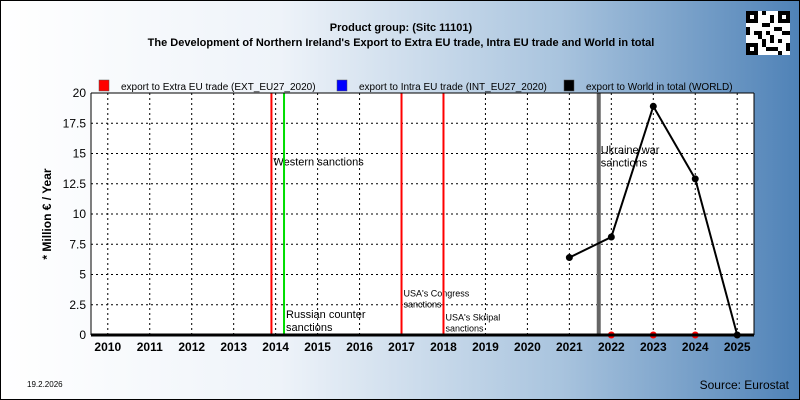  What do you see at coordinates (695, 347) in the screenshot?
I see `x-tick-label: 2024` at bounding box center [695, 347].